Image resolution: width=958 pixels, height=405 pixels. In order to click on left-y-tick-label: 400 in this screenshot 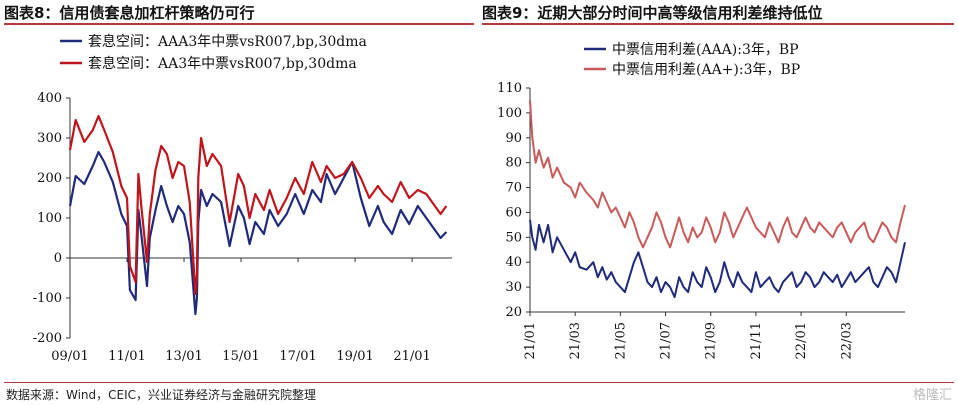, I will do `click(49, 98)`.